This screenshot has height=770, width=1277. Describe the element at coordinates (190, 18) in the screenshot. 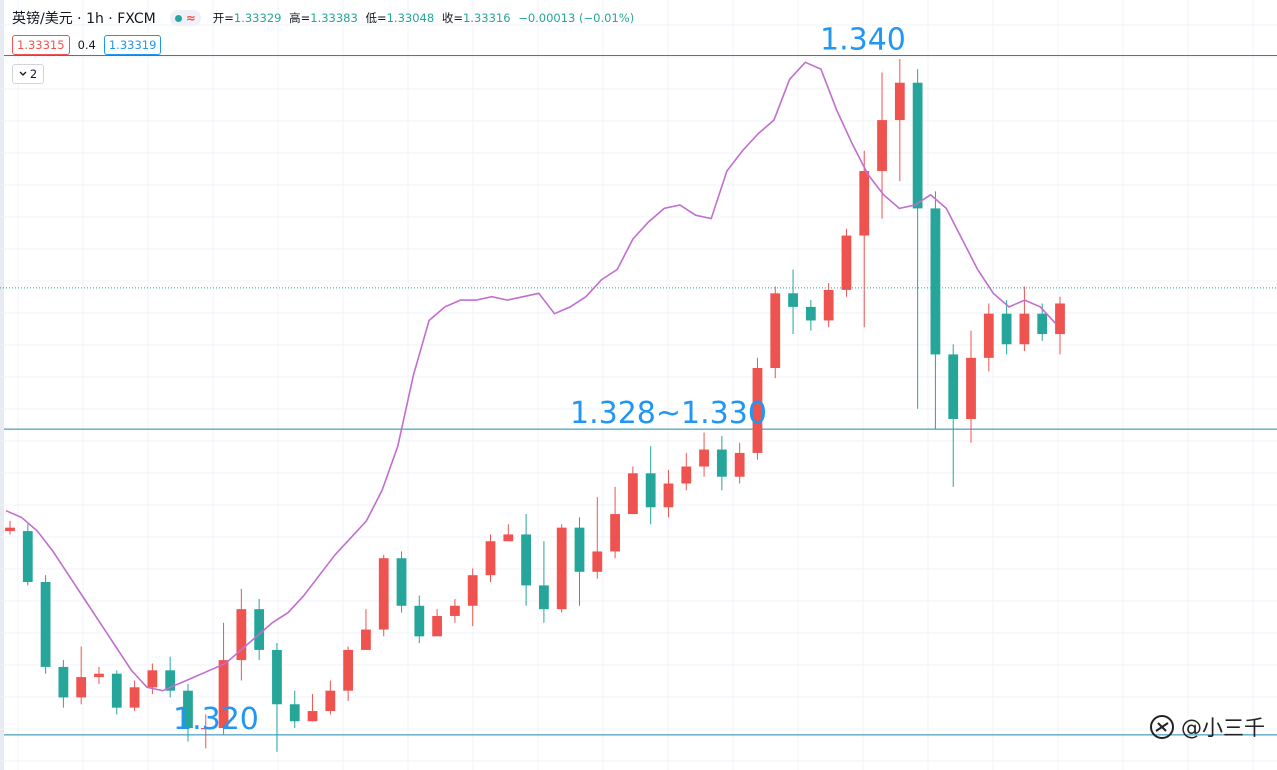

I see `approx-wave-icon: ≈` at that location.